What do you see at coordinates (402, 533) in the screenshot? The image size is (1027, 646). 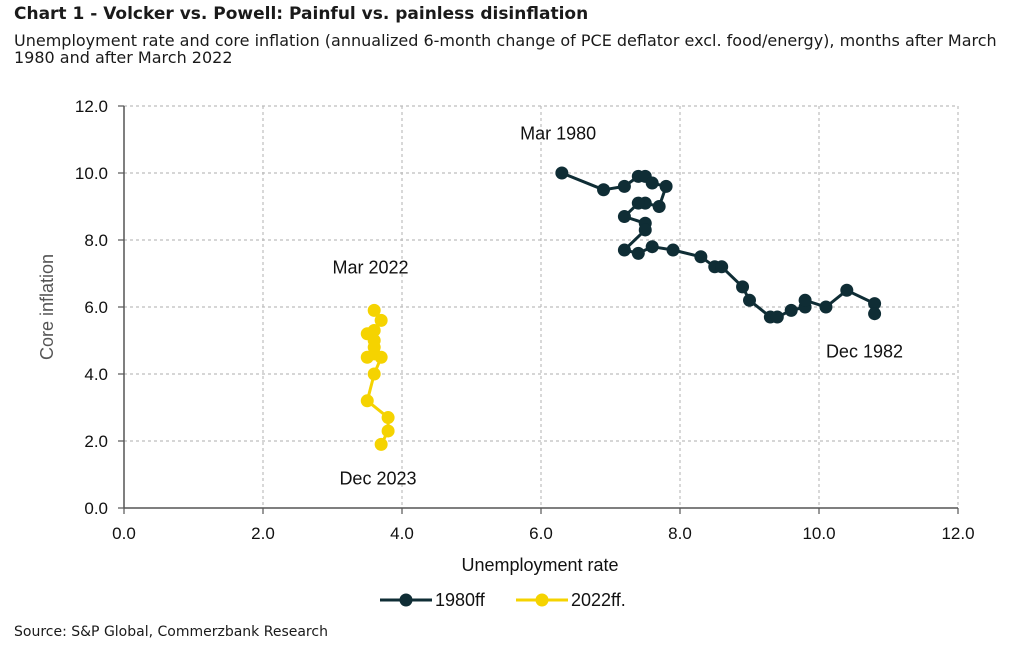 I see `x-tick-label: 4.0` at bounding box center [402, 533].